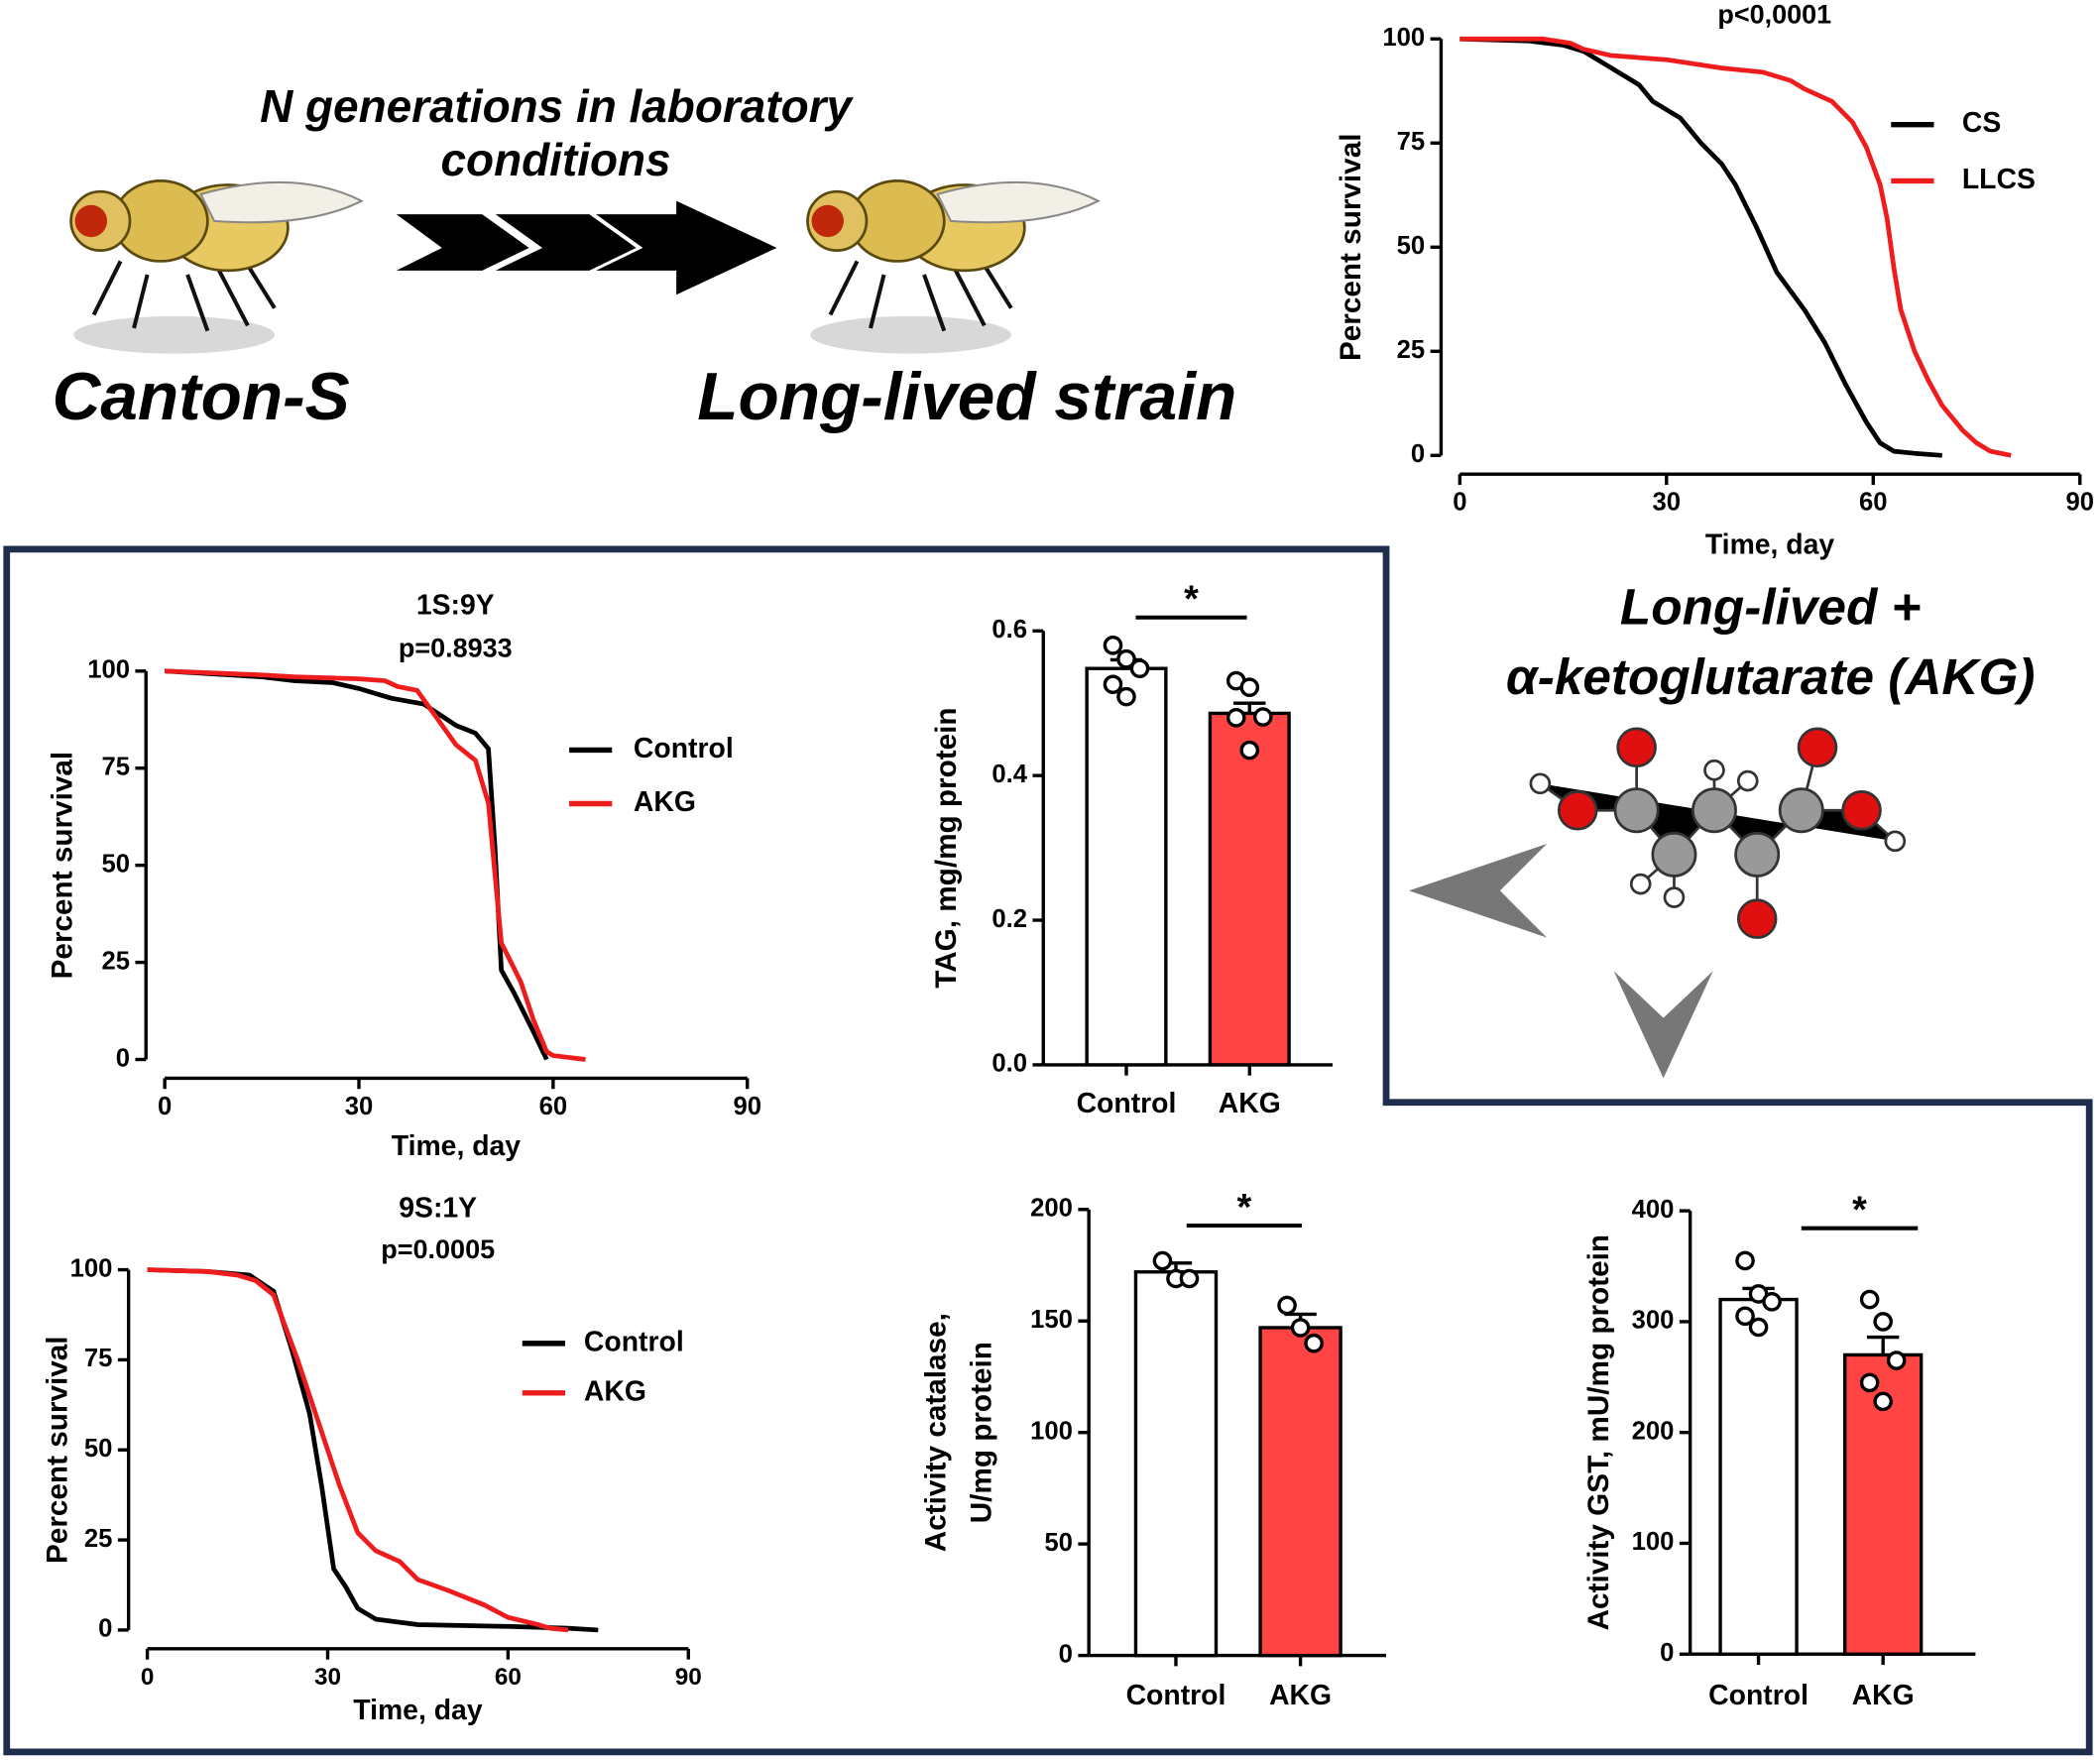  I want to click on y-tick-label: 0.2, so click(1009, 919).